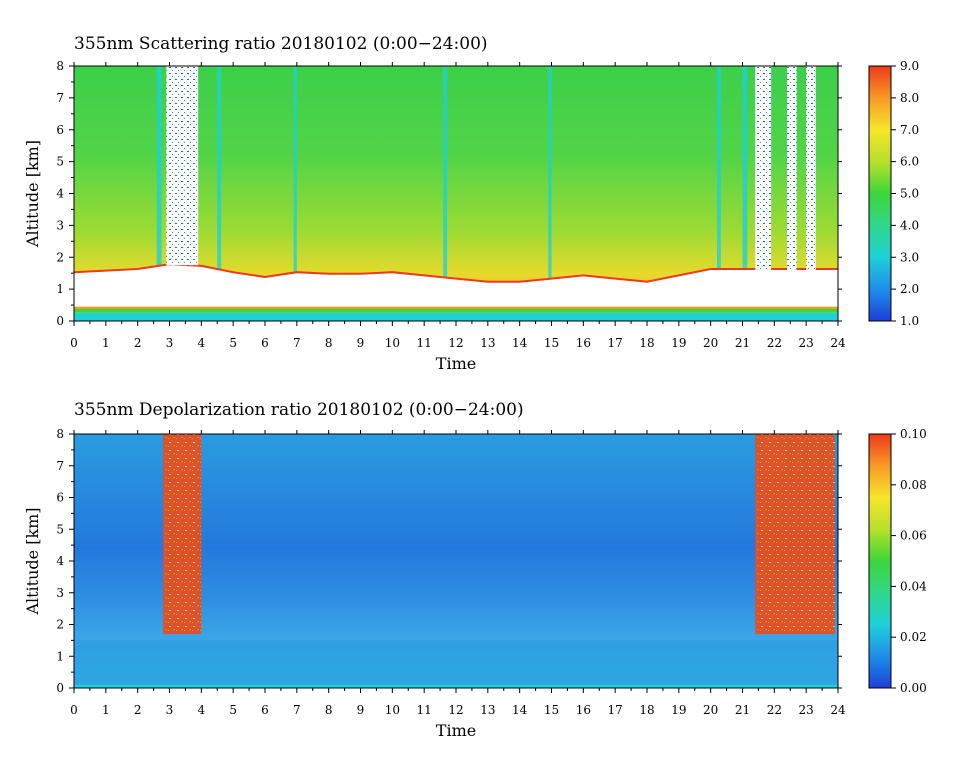 The height and width of the screenshot is (770, 960). What do you see at coordinates (909, 257) in the screenshot?
I see `colorbar-tick-label: 3.0` at bounding box center [909, 257].